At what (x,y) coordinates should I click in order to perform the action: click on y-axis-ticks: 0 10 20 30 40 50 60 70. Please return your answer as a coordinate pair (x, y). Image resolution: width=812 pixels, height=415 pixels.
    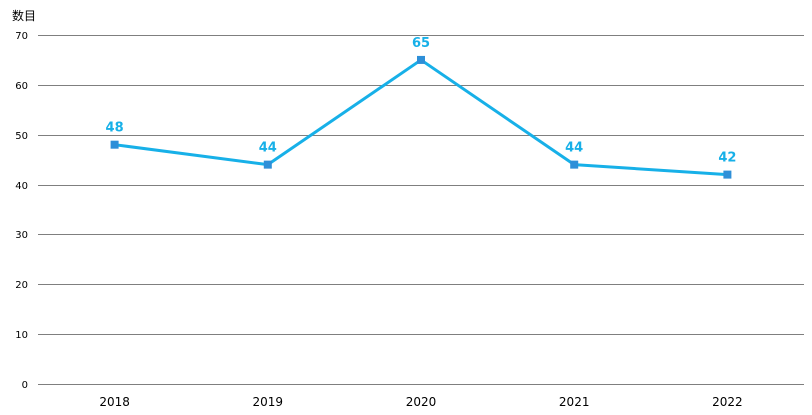
    Looking at the image, I should click on (21, 211).